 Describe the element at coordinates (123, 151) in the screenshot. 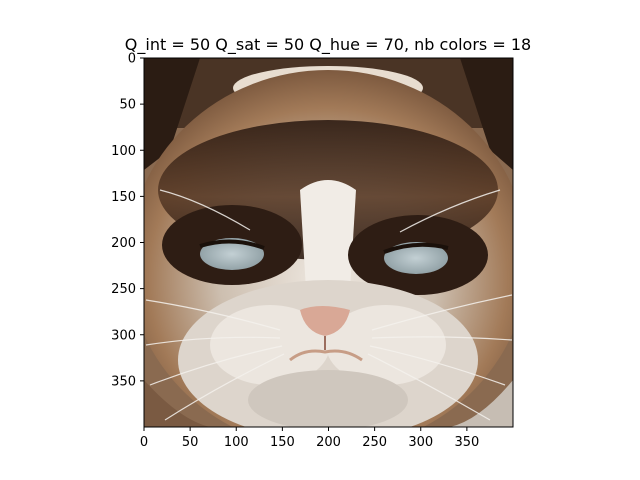

I see `y-tick-label: 100` at that location.